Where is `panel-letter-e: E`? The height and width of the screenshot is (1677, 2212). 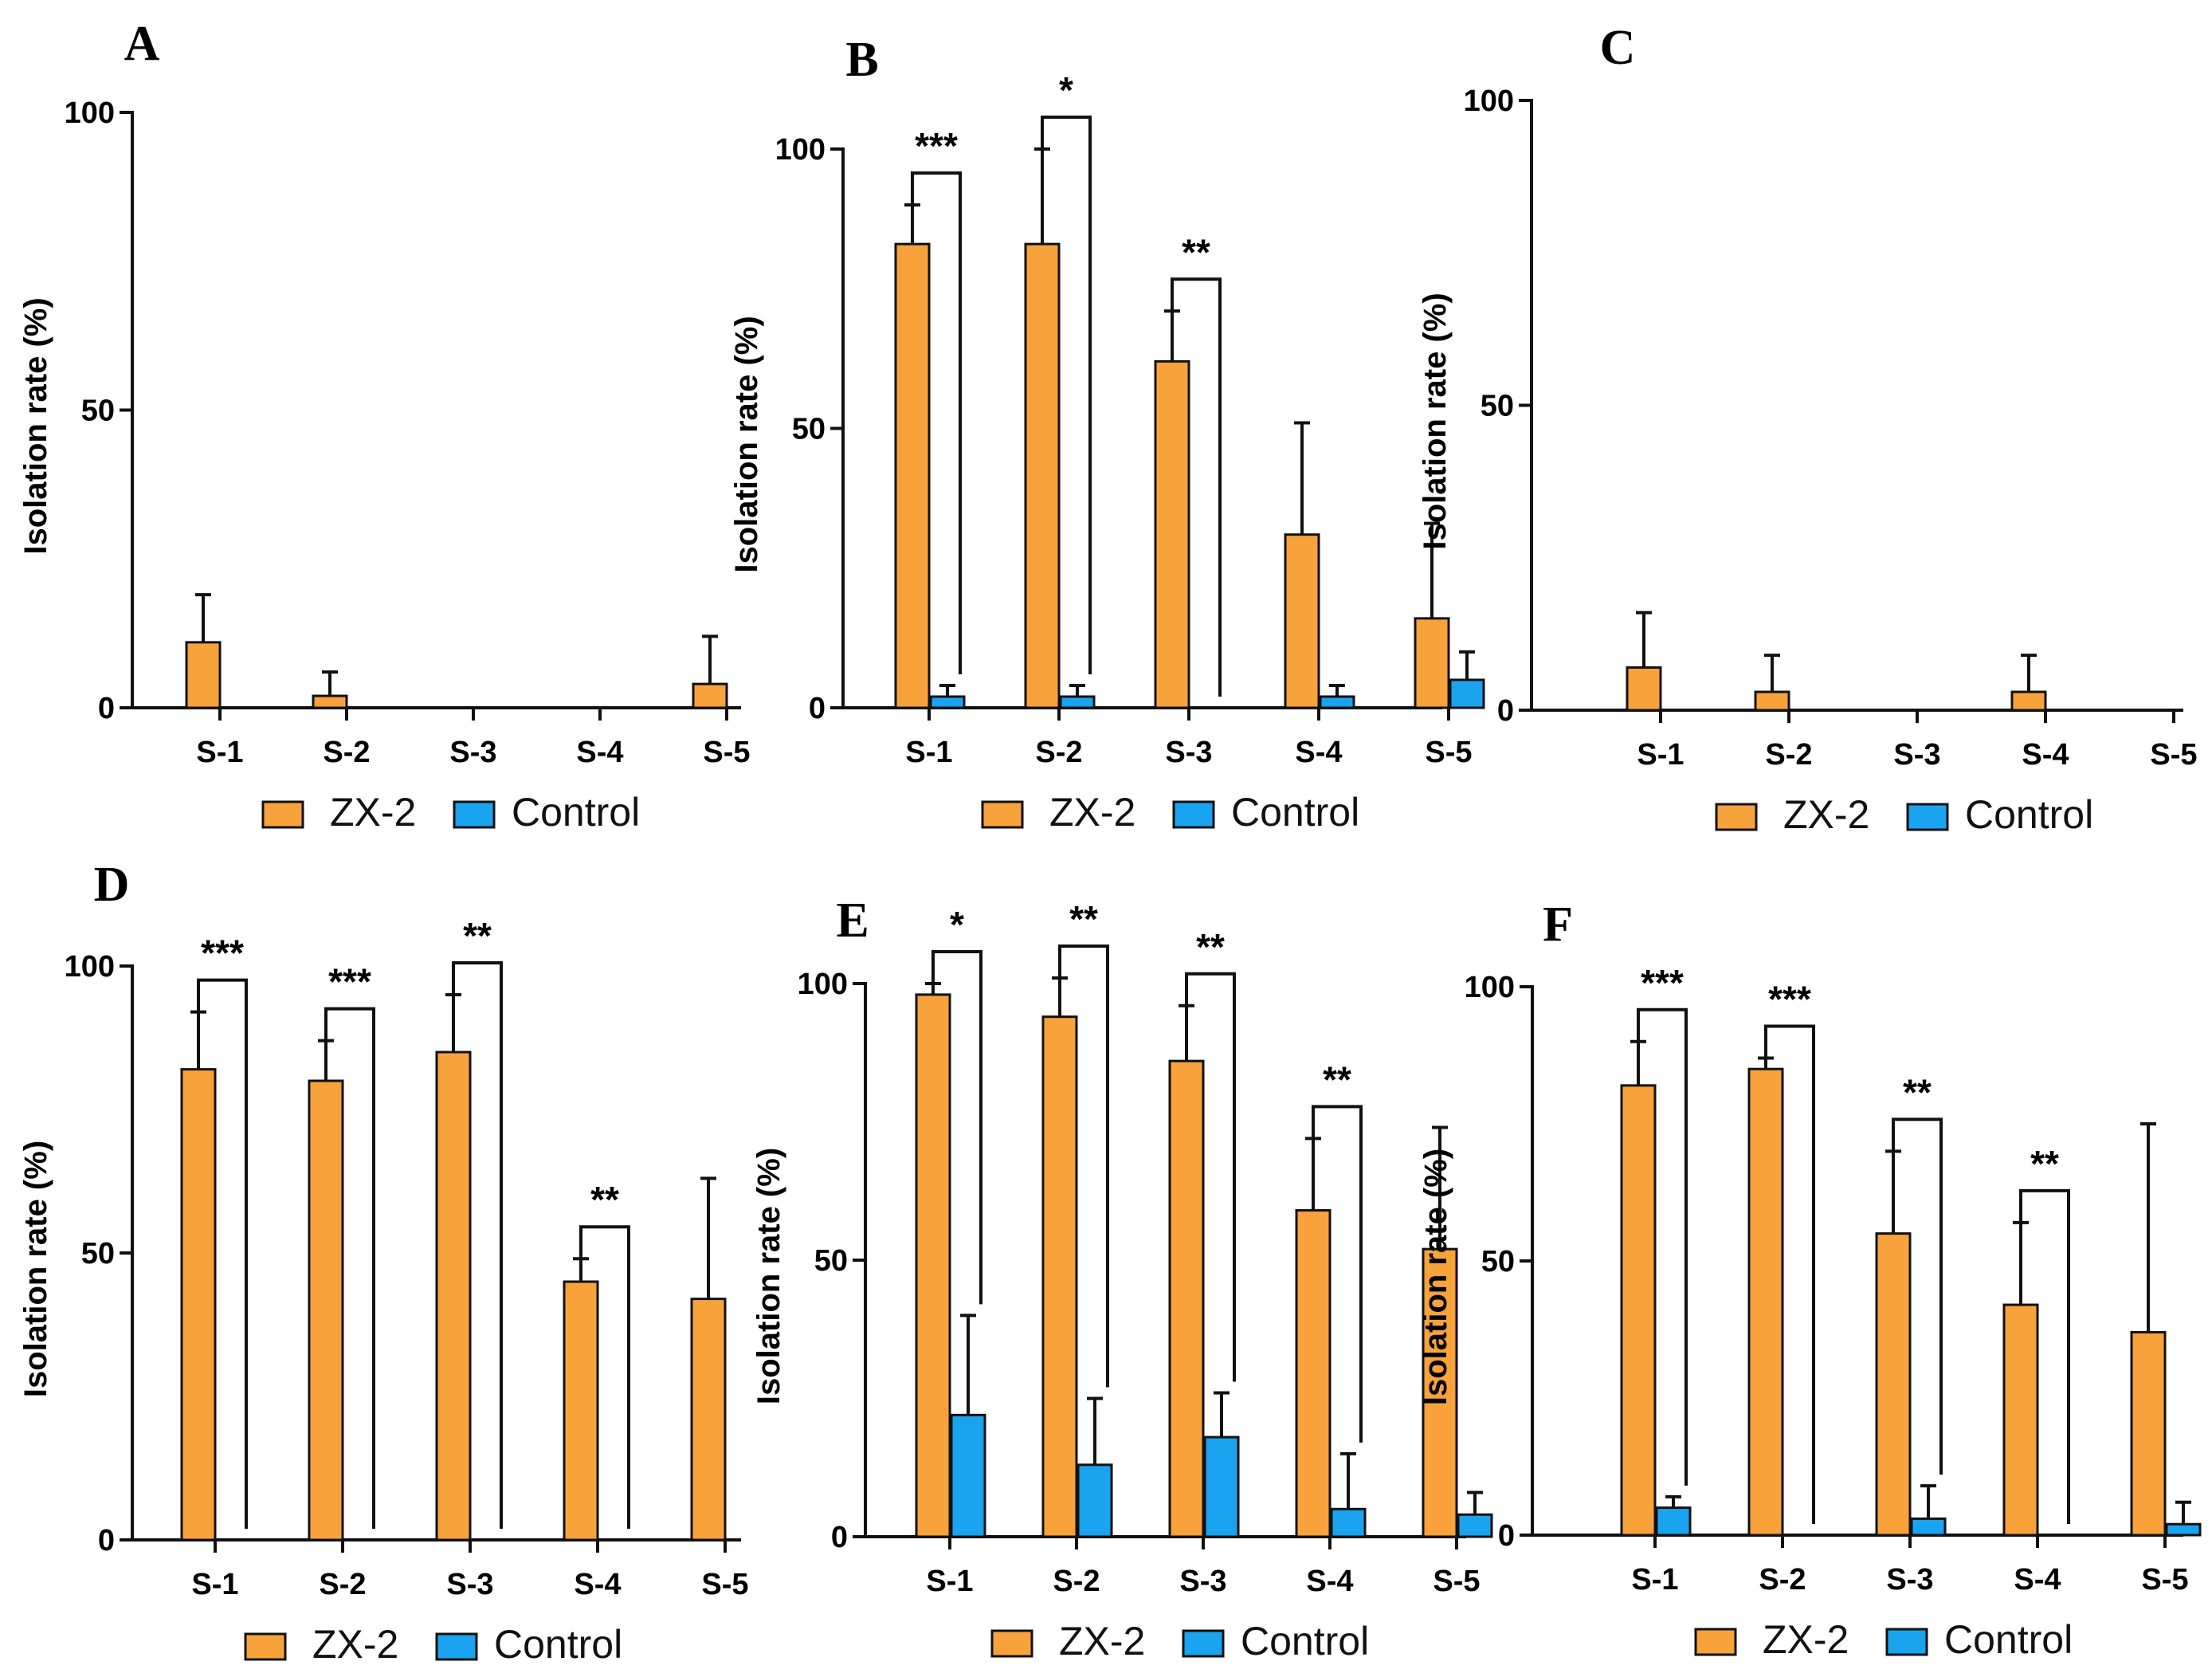
panel-letter-e: E is located at coordinates (852, 921).